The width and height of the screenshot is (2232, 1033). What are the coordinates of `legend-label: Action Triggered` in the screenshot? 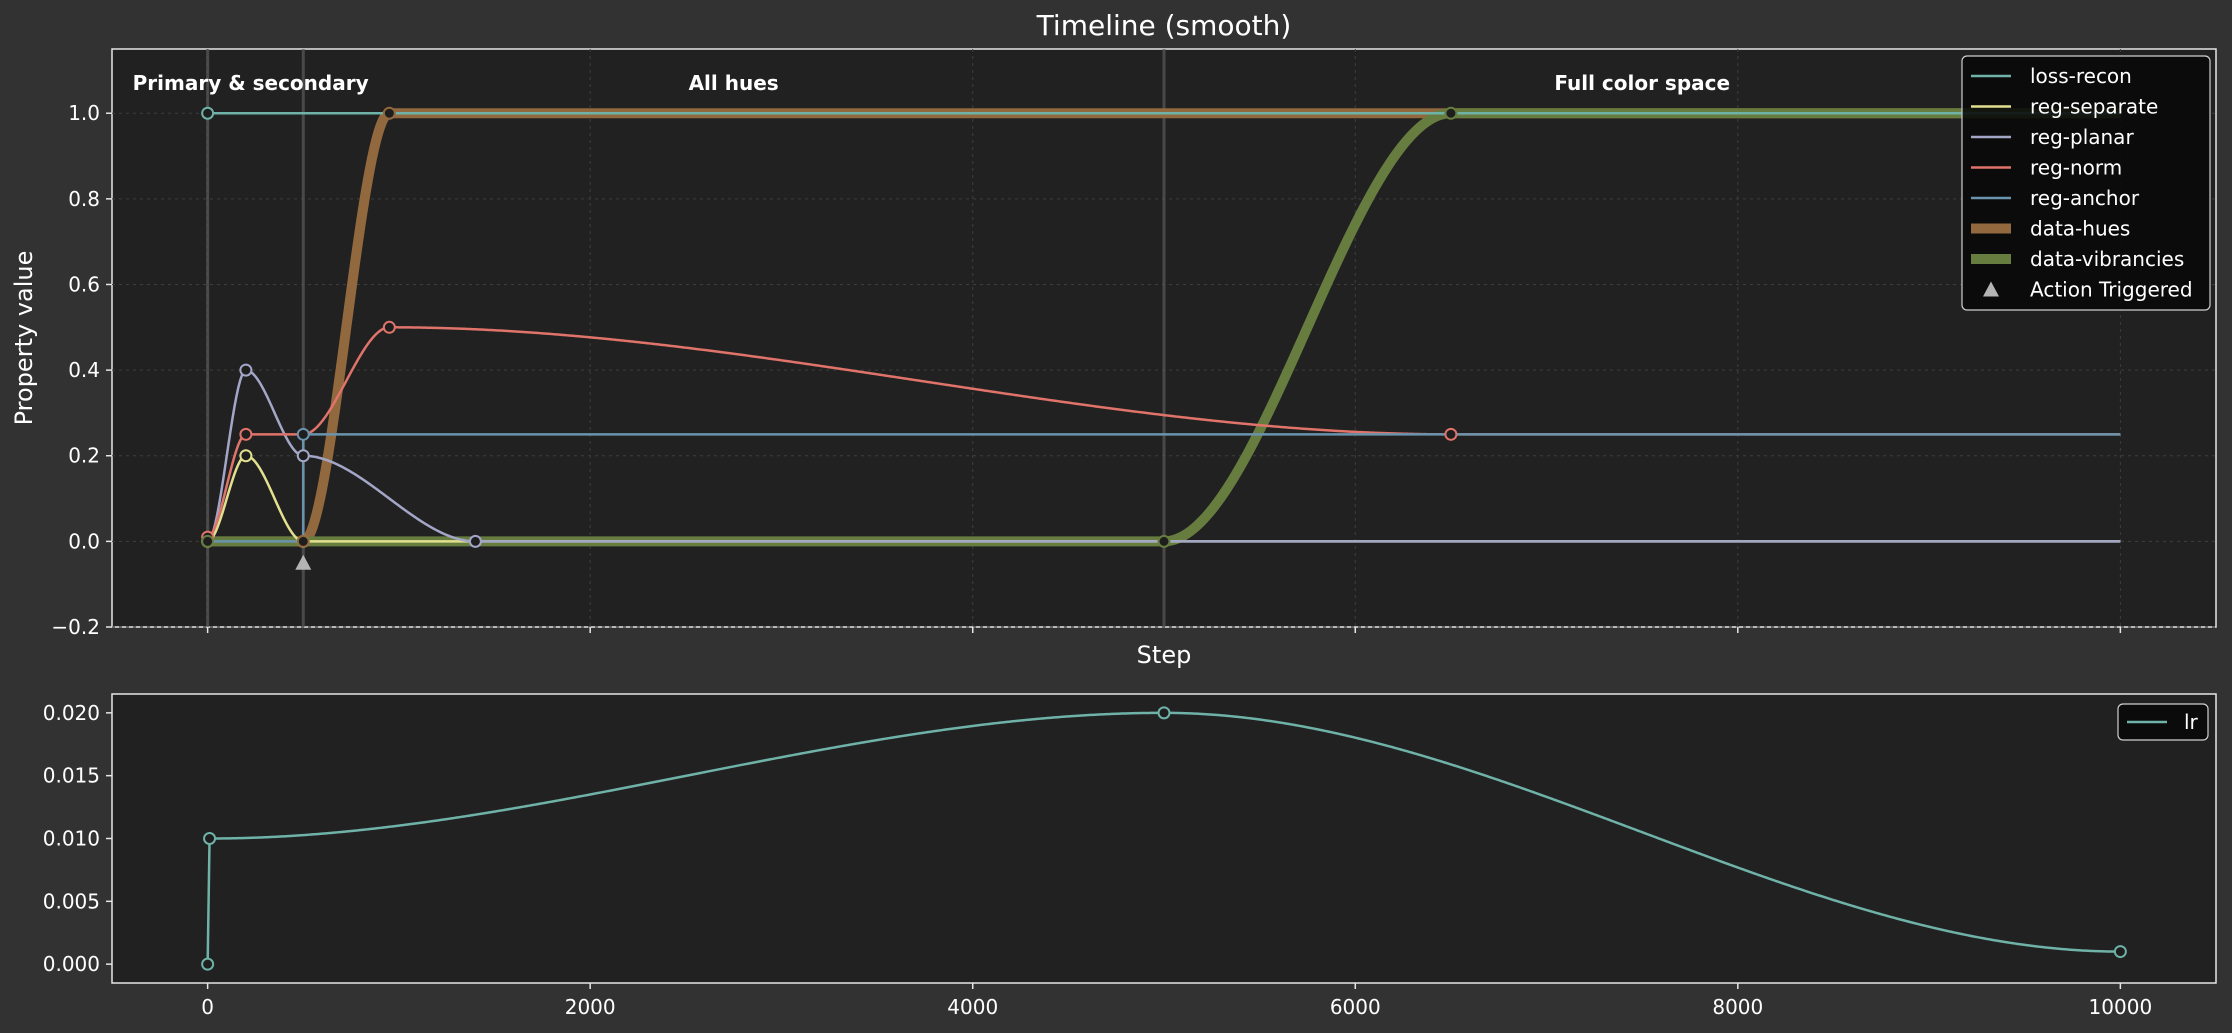 It's located at (2111, 290).